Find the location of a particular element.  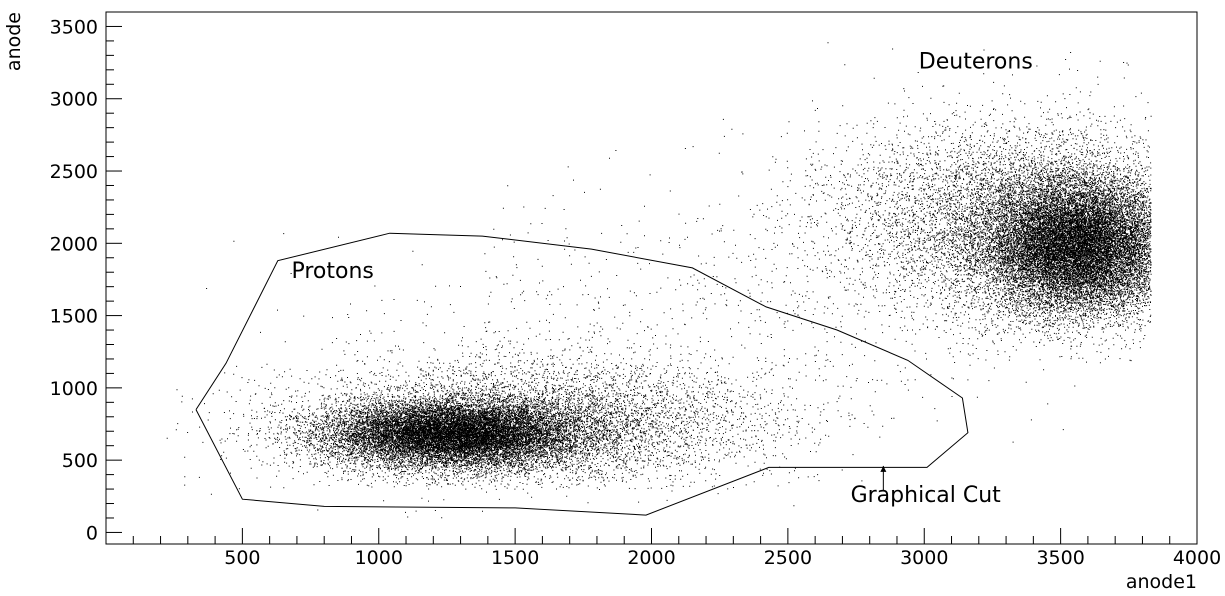

y-tick-label: 0 is located at coordinates (92, 533).